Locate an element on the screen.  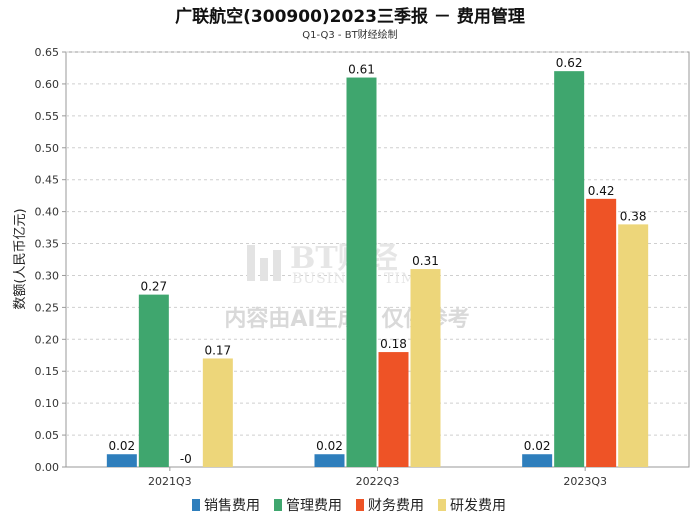
y-tick-label: 0.55 is located at coordinates (47, 116).